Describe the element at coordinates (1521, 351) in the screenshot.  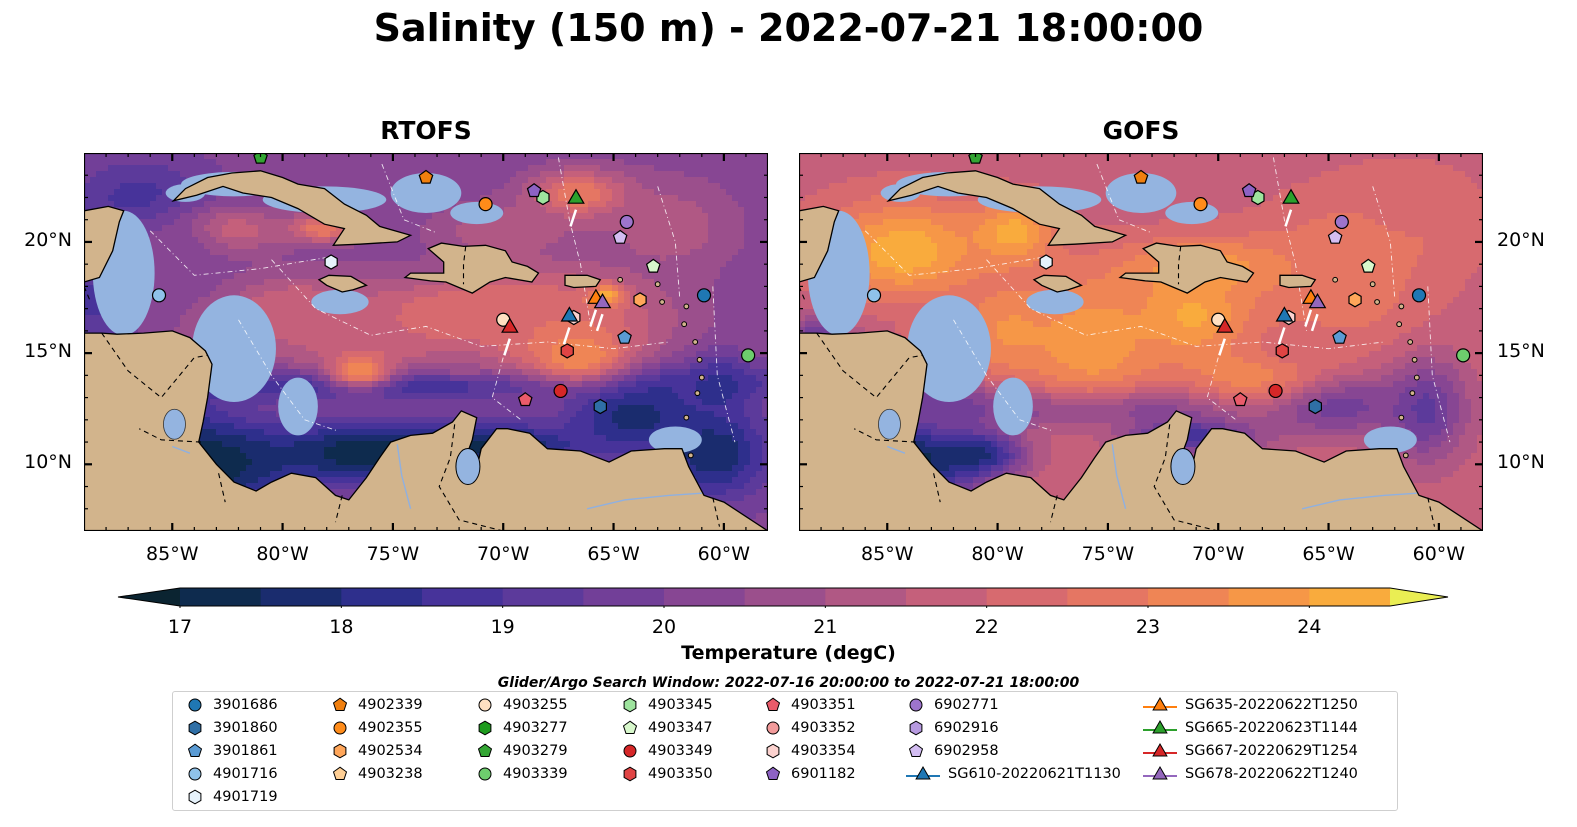
I see `lat-tick-label: 15°N` at that location.